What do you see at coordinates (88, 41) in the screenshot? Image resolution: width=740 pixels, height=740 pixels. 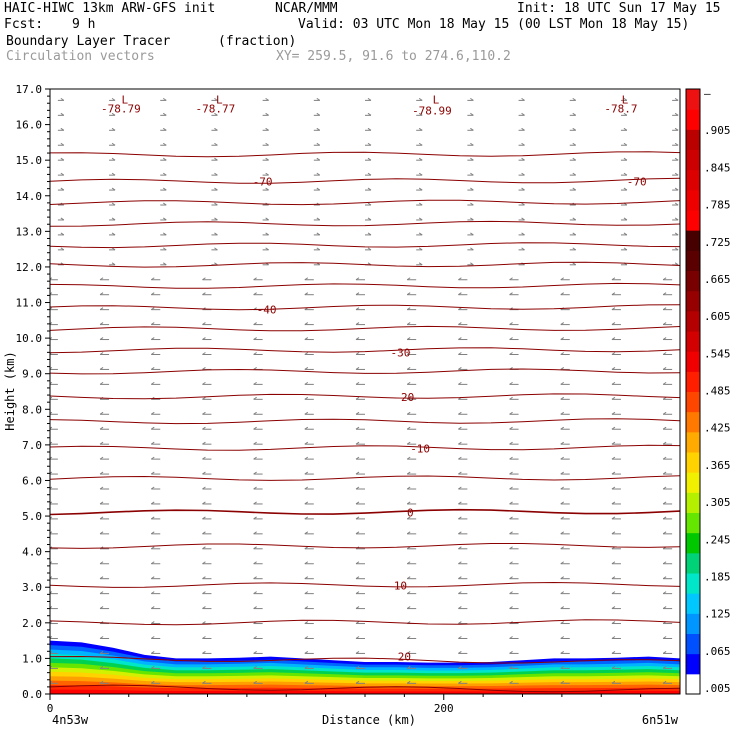 I see `field-name: Boundary Layer Tracer` at bounding box center [88, 41].